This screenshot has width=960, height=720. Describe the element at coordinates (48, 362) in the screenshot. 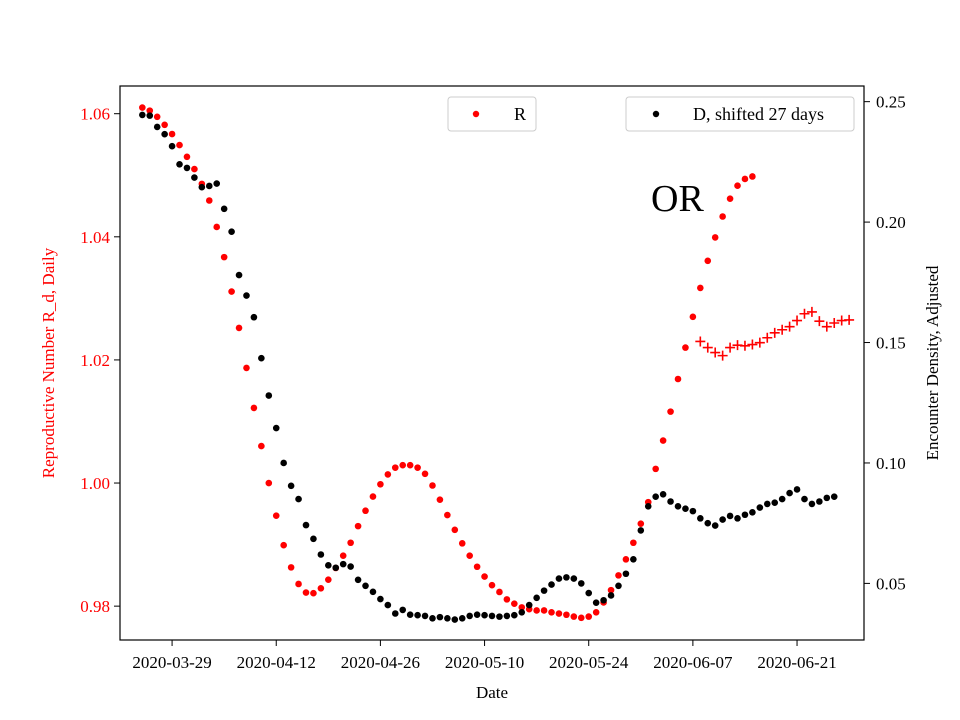

I see `y-left-axis-label: Reproductive Number R_d, Daily` at that location.